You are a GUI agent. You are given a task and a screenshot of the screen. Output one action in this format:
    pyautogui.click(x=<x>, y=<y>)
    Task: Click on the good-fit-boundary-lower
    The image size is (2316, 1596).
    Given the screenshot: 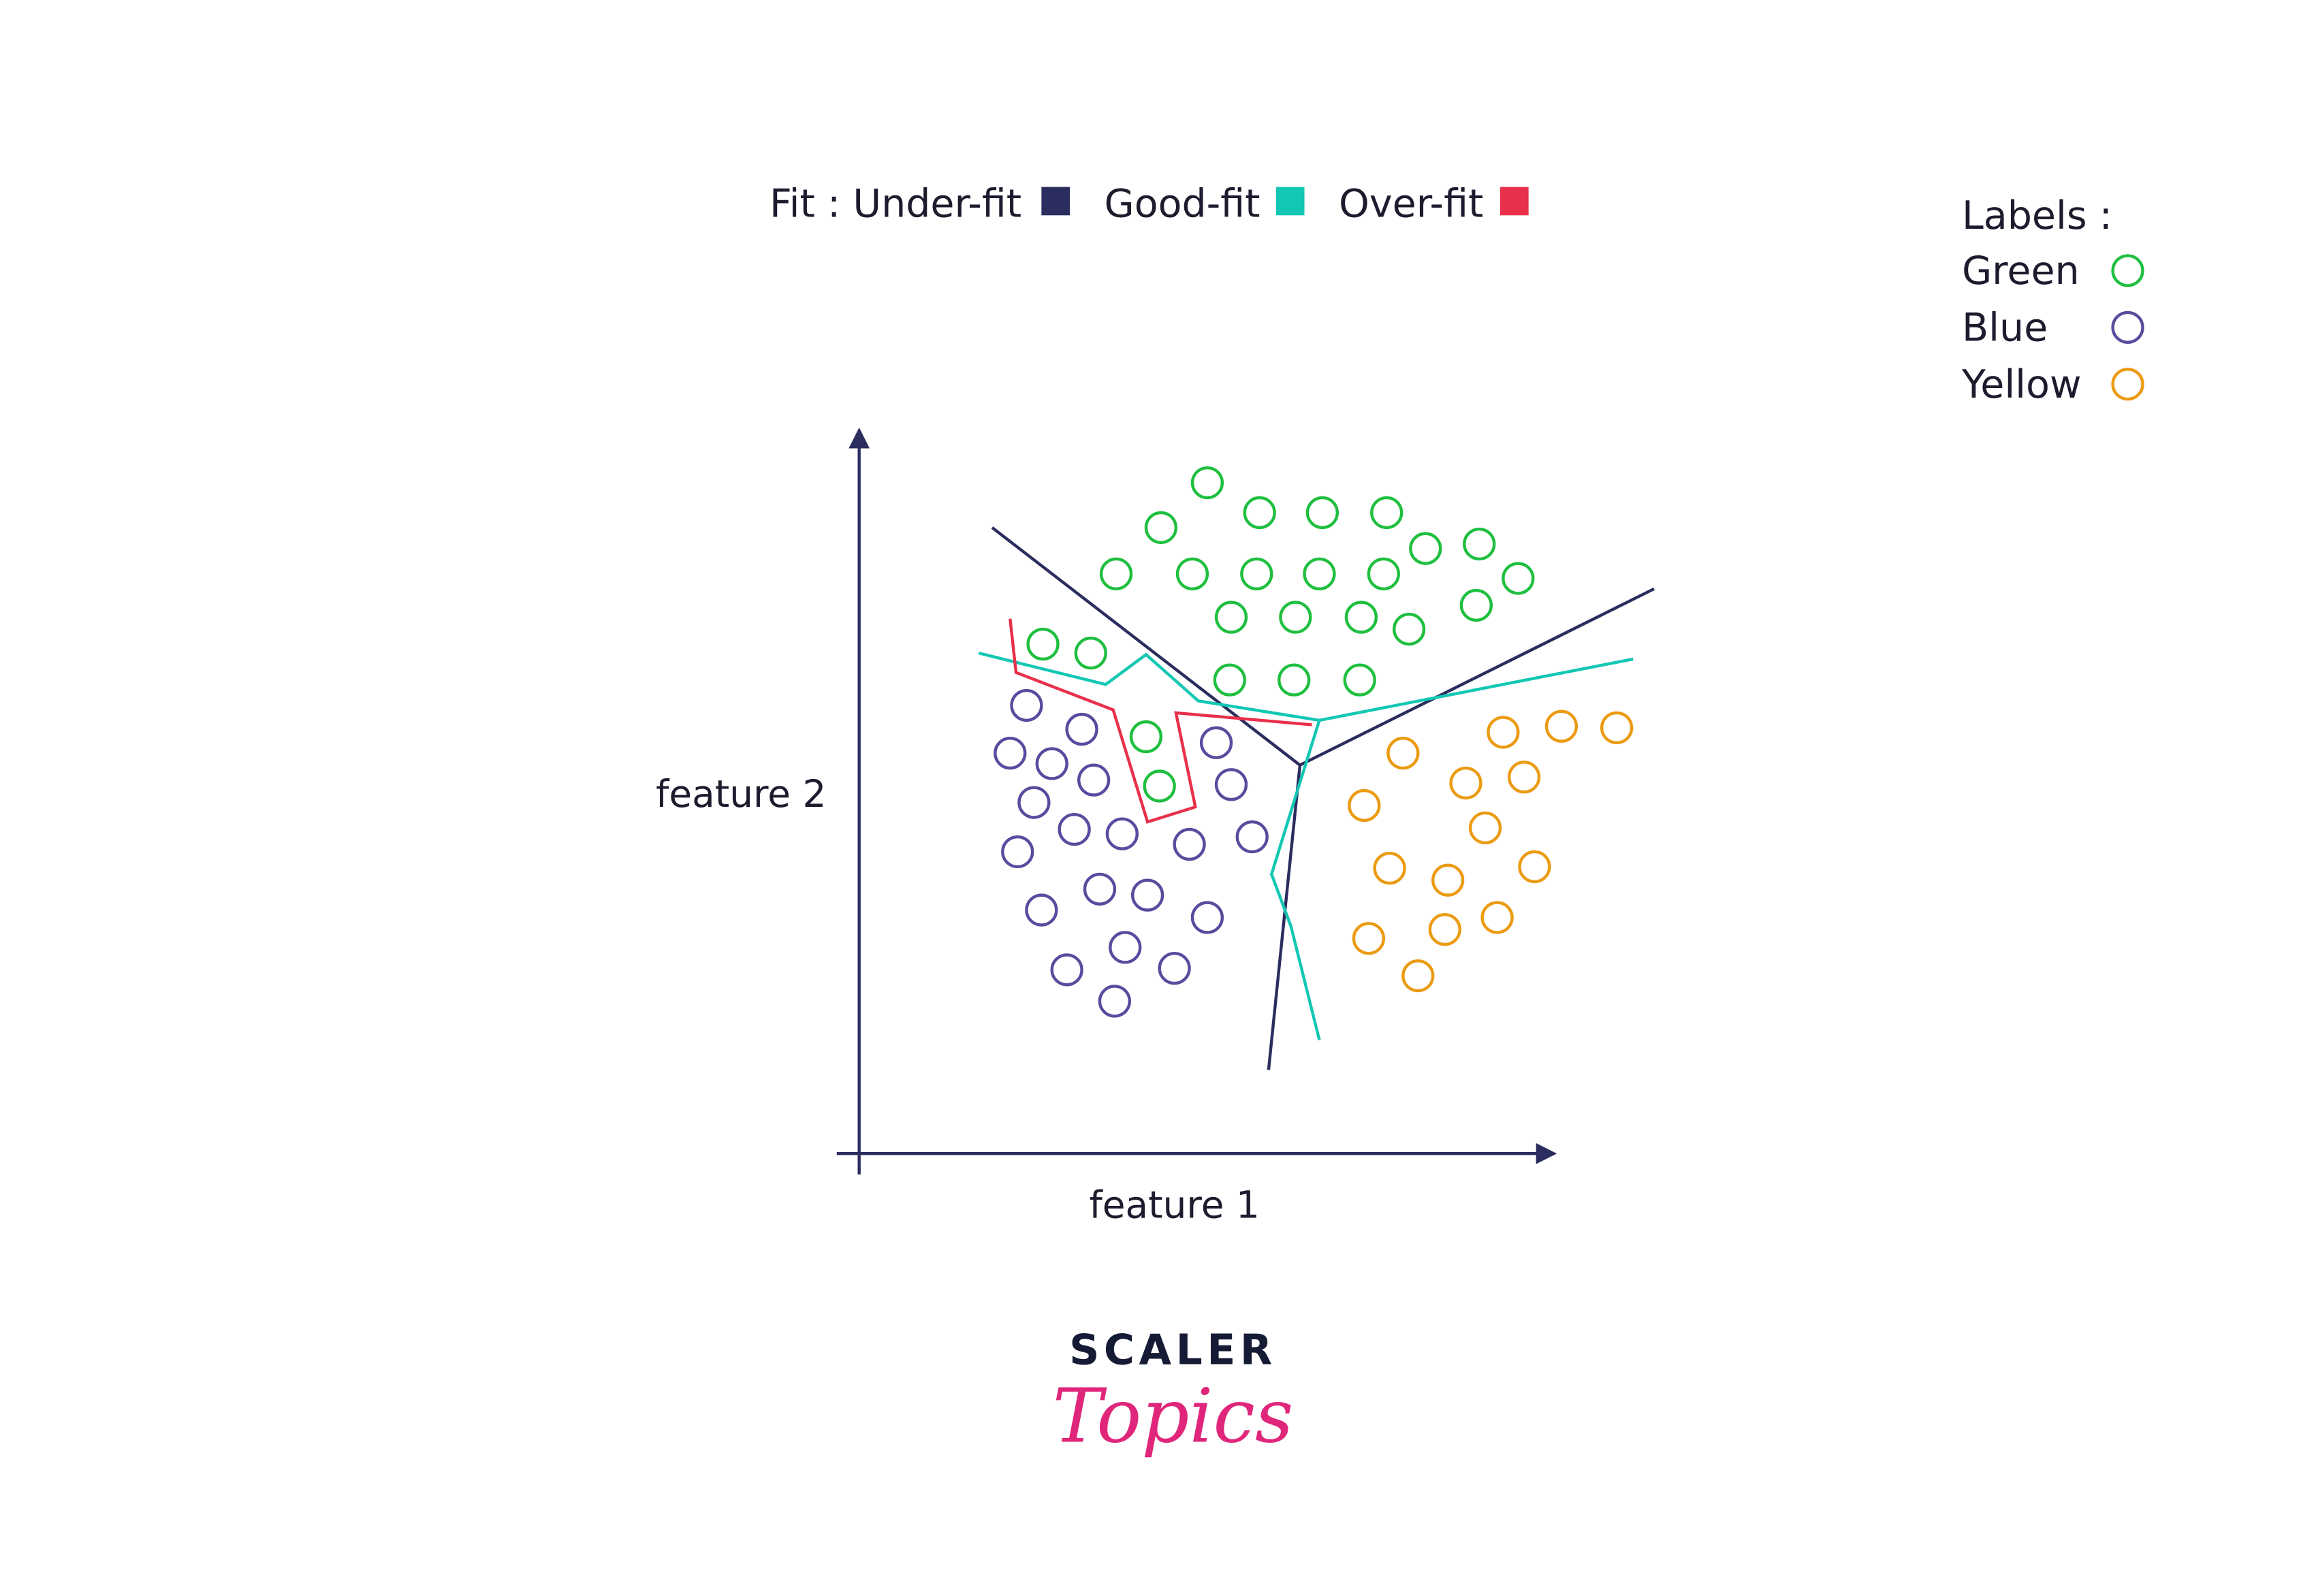 What is the action you would take?
    pyautogui.click(x=1295, y=880)
    